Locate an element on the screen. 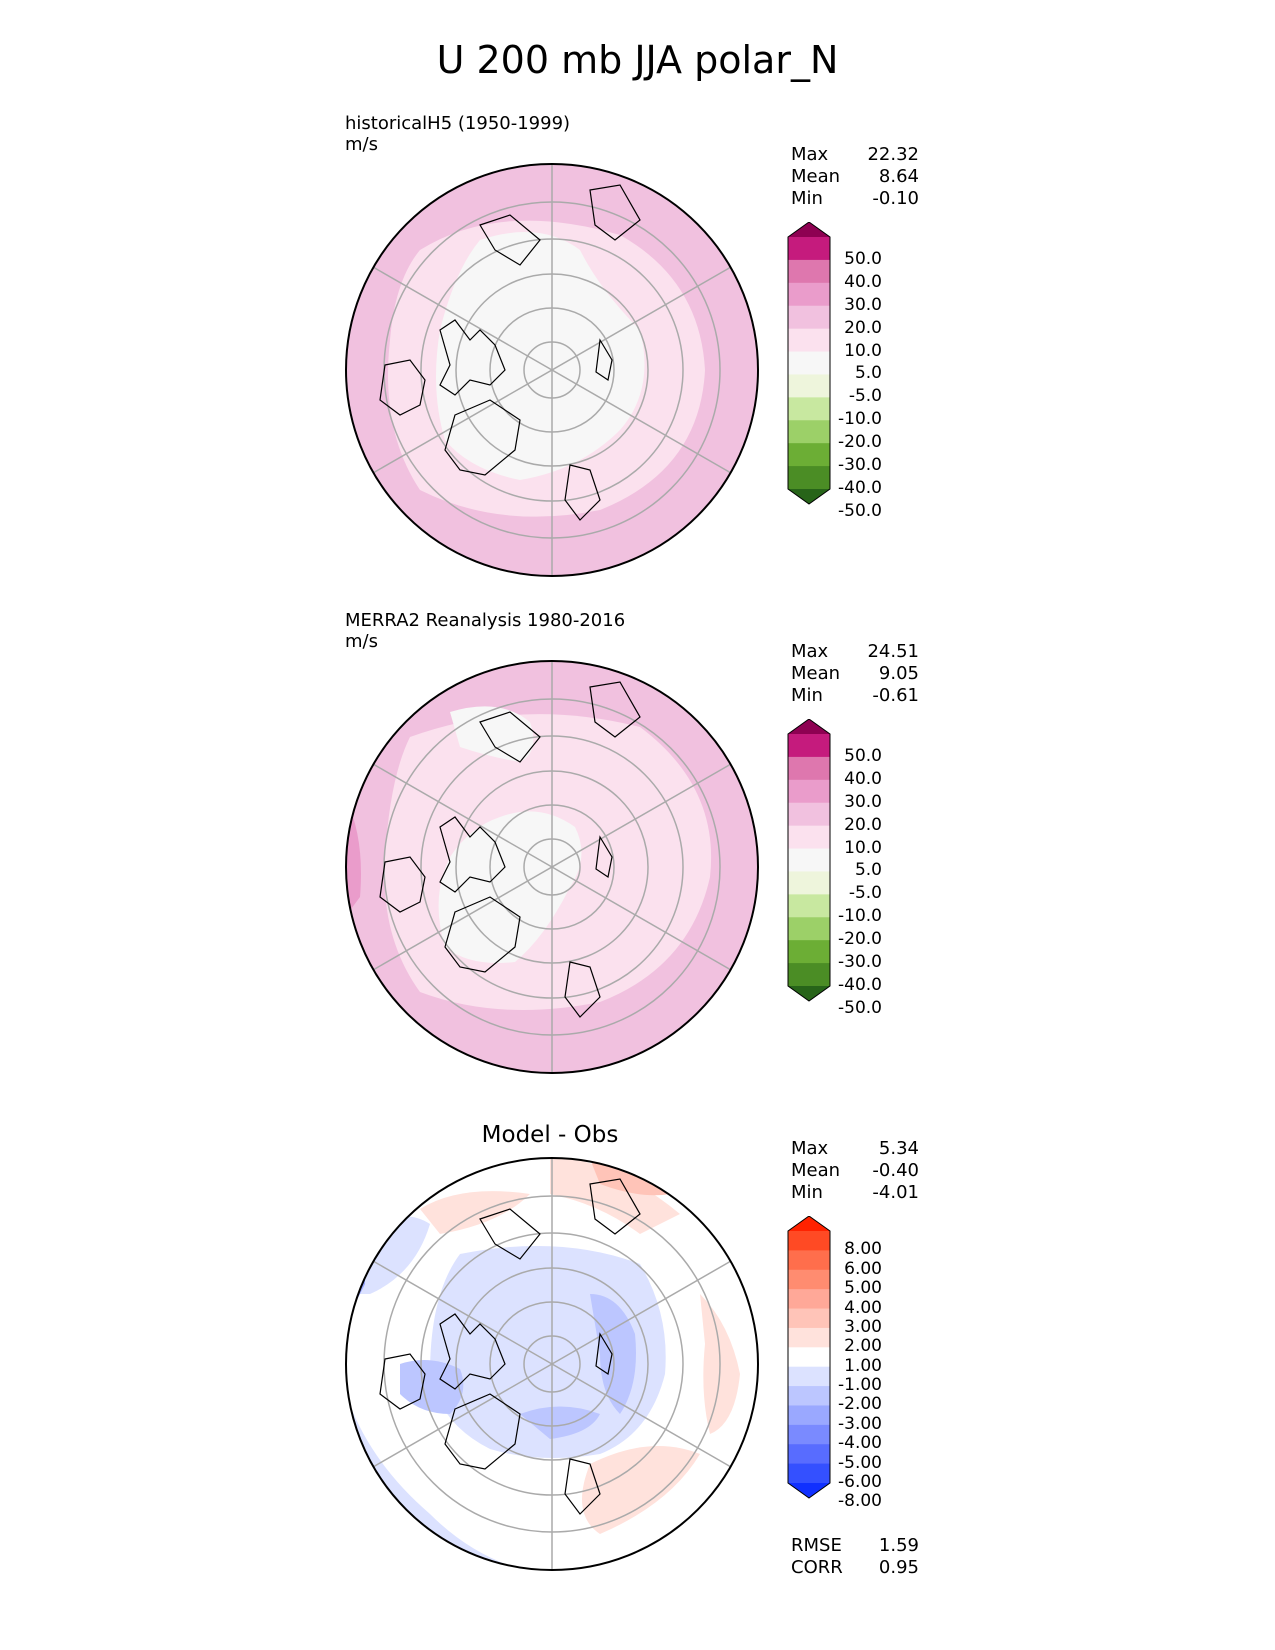  colorbar-tick-label: 6.00 is located at coordinates (863, 1268).